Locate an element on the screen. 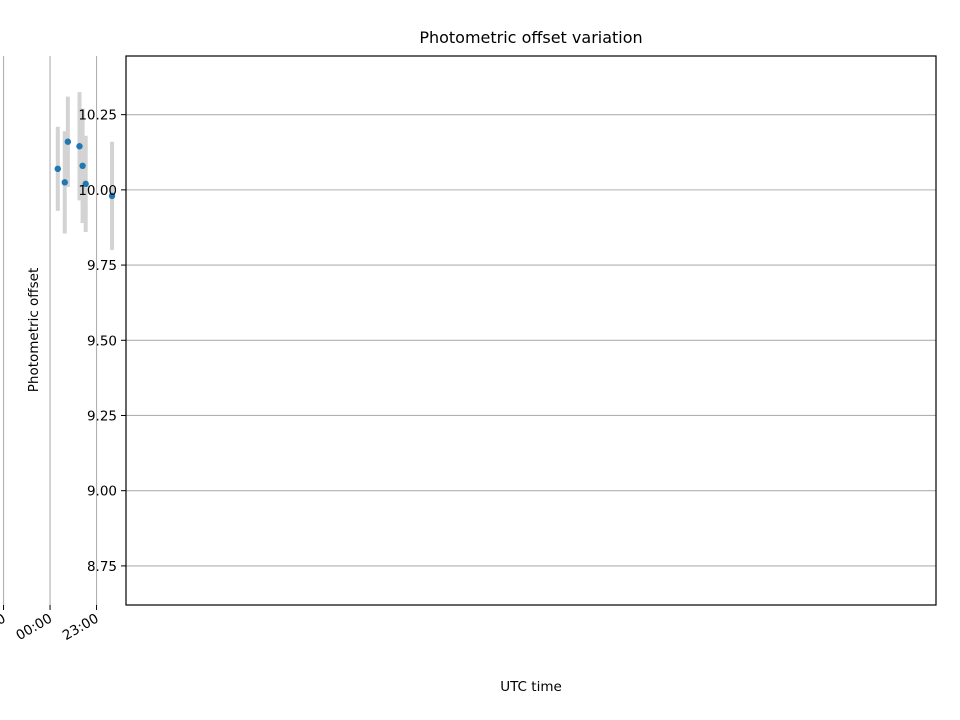 The width and height of the screenshot is (960, 720). x-axis-label: UTC time is located at coordinates (531, 687).